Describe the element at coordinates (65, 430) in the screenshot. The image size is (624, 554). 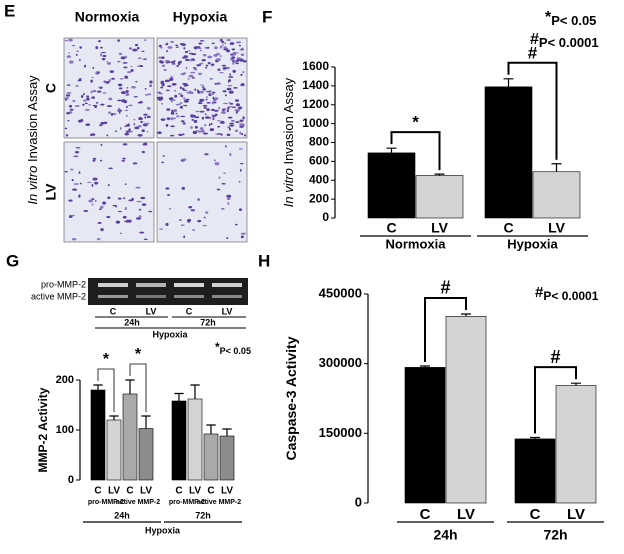
I see `y-tick-label: 100` at that location.